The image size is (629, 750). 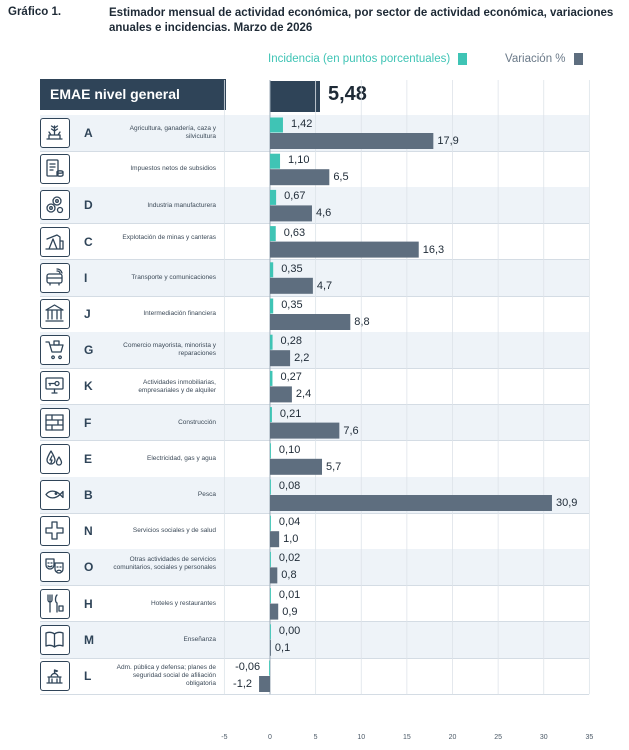 I want to click on incidence-value-label: 0,10, so click(x=289, y=449).